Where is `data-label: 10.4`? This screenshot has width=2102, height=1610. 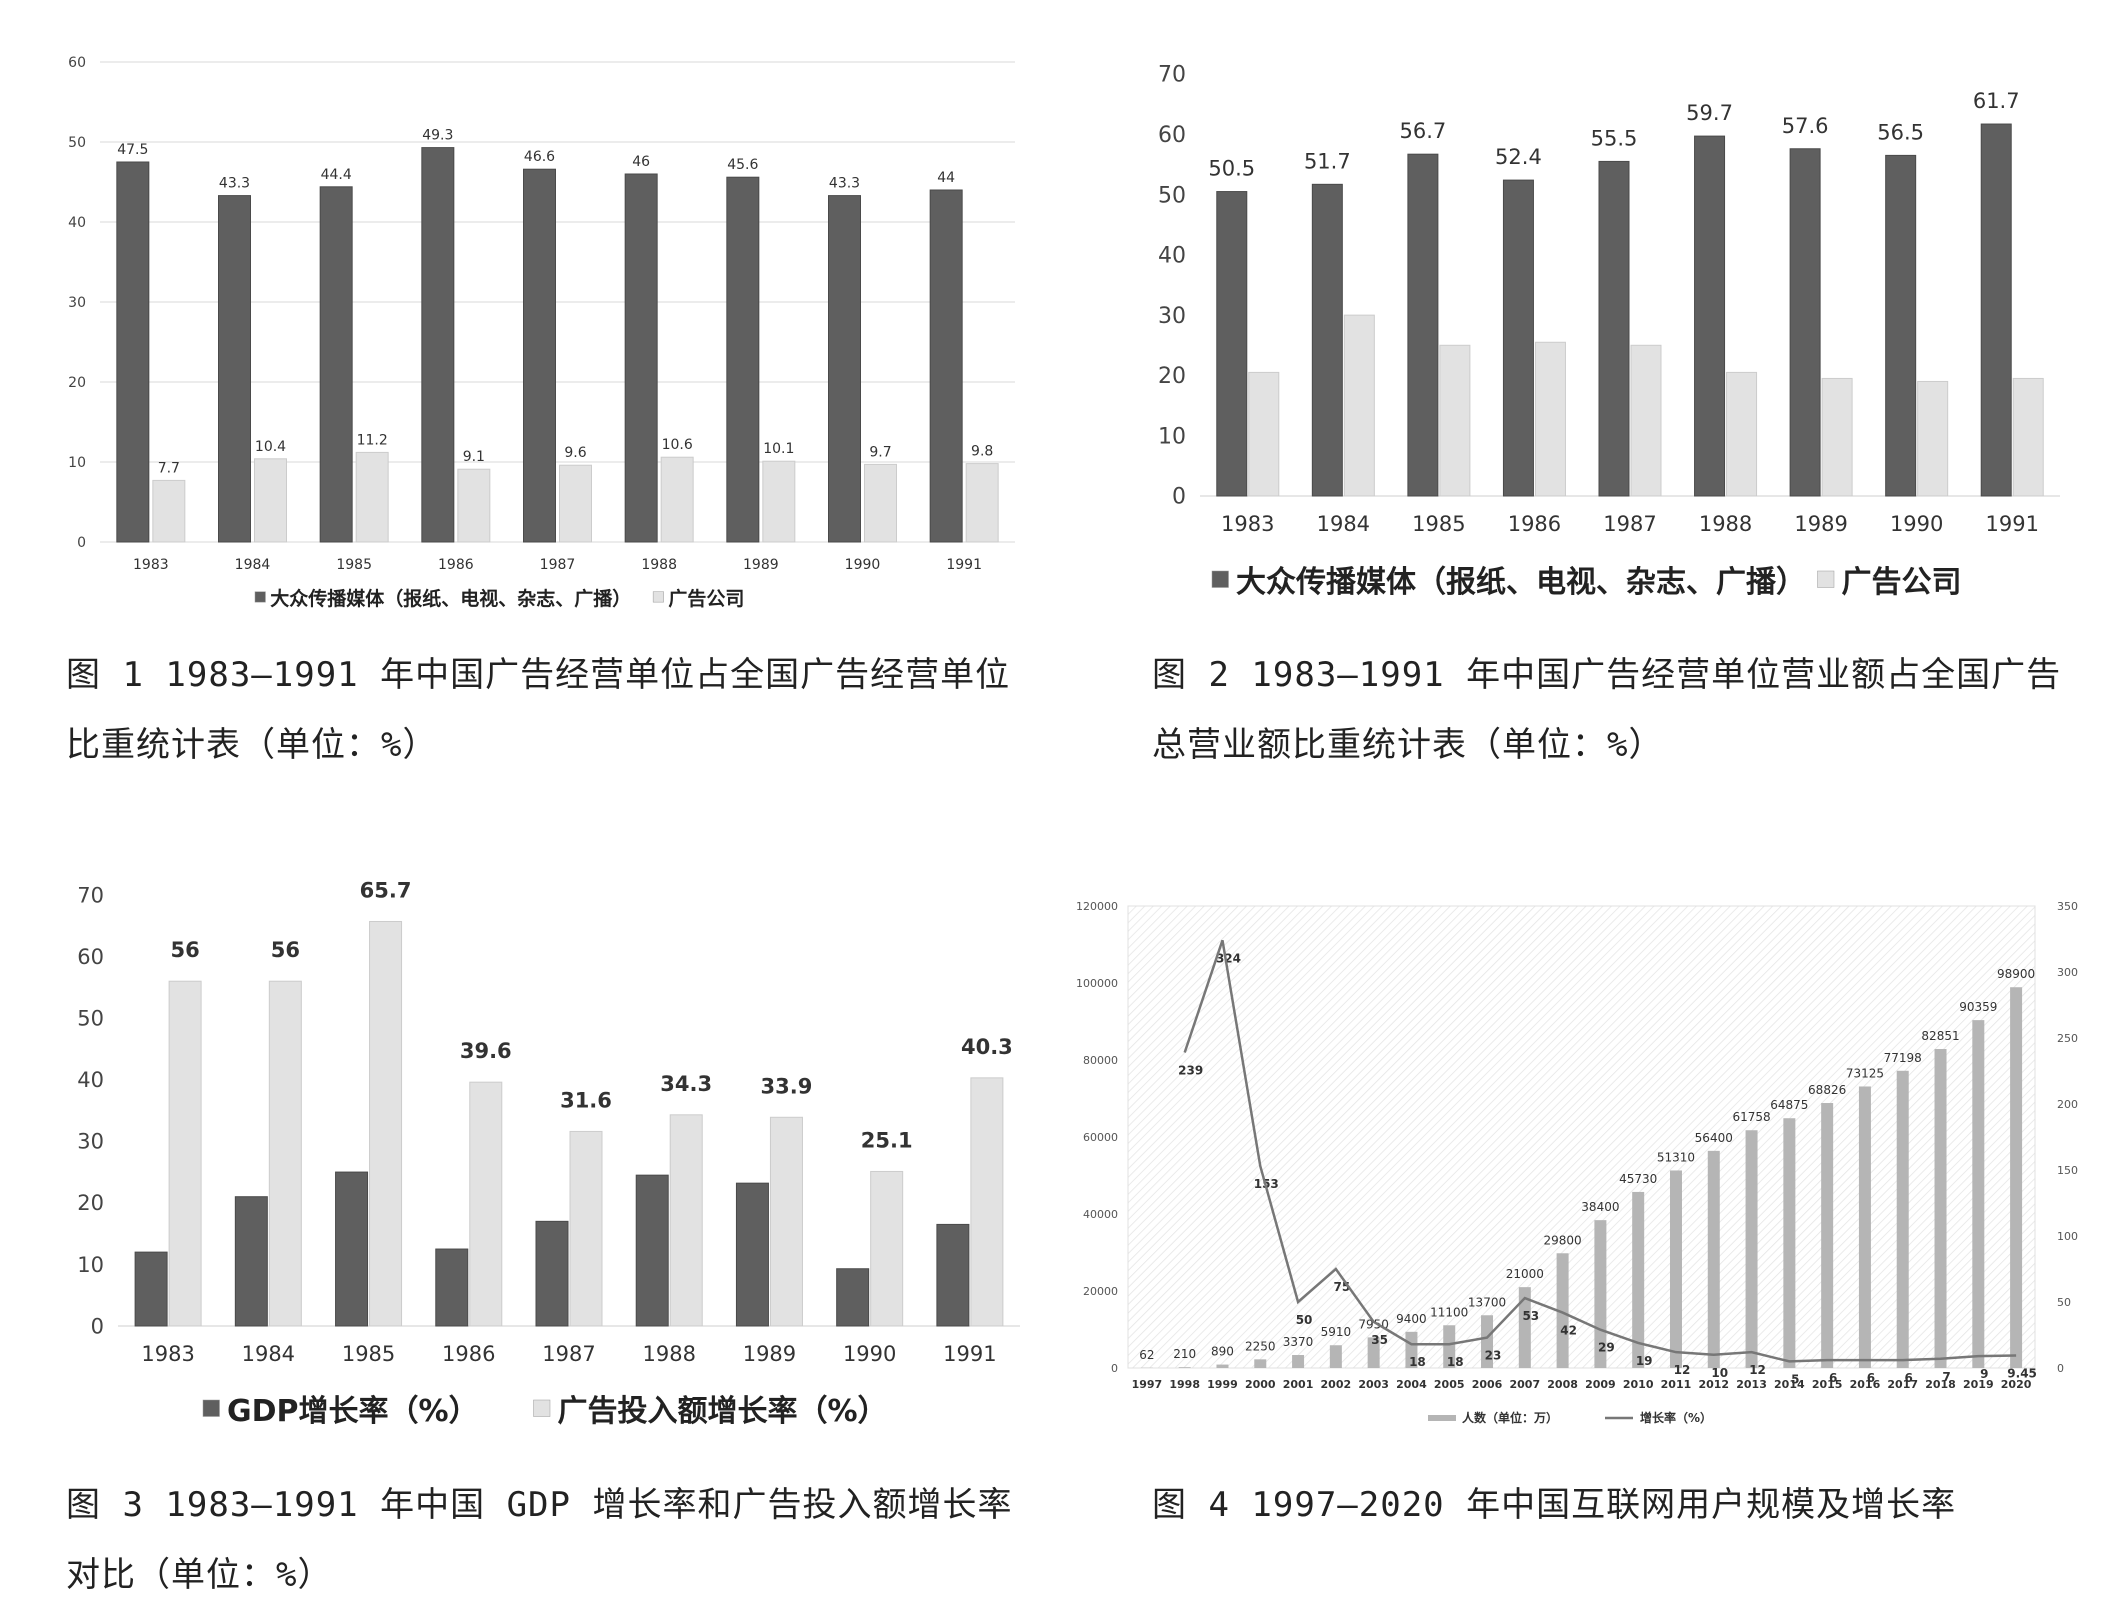
data-label: 10.4 is located at coordinates (270, 447).